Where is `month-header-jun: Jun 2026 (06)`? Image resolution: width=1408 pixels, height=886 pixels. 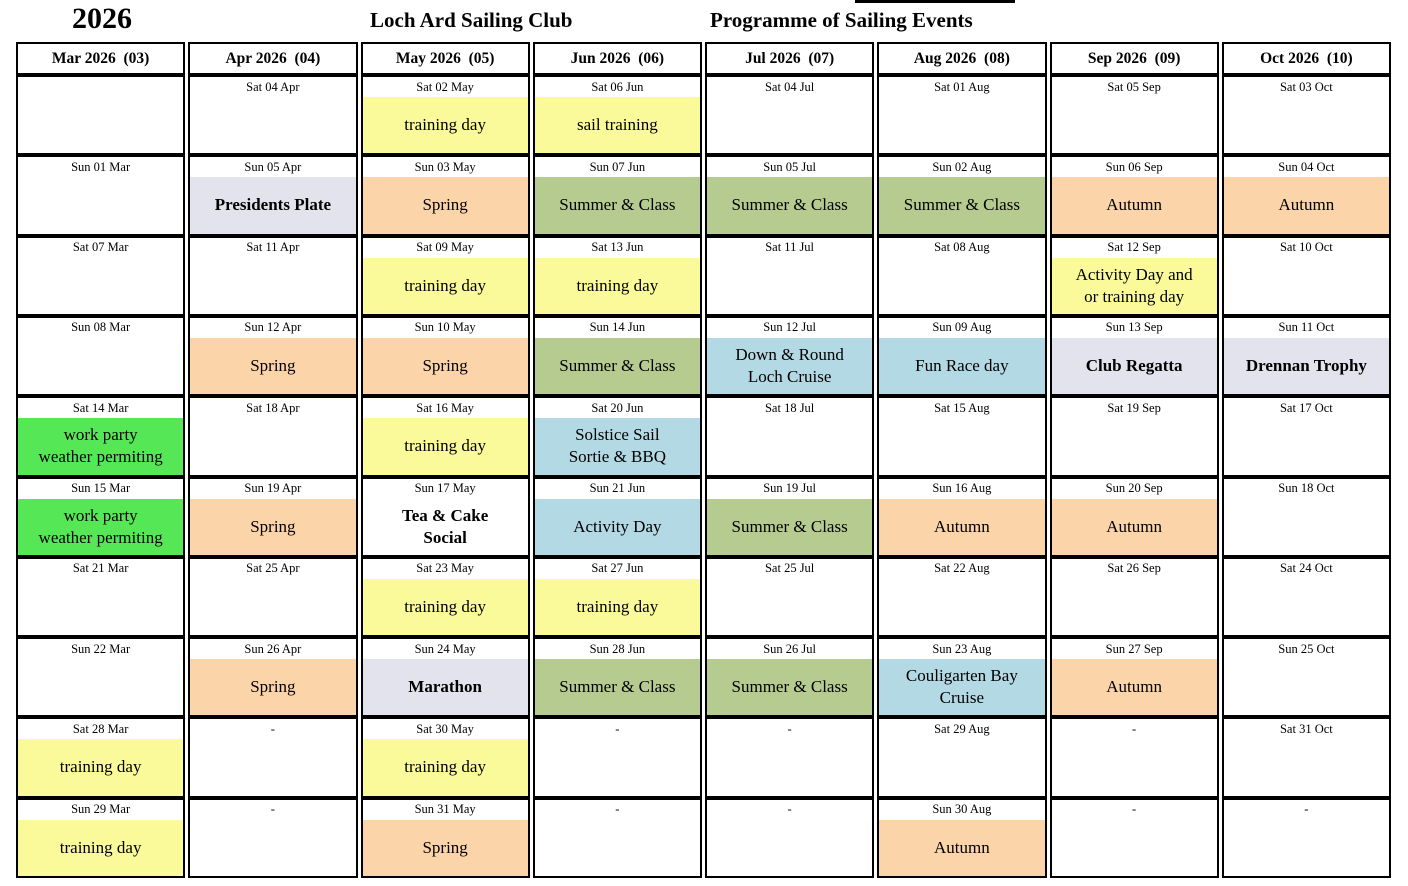 month-header-jun: Jun 2026 (06) is located at coordinates (617, 58).